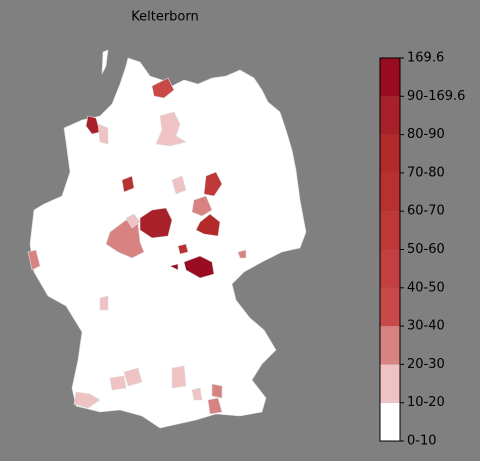 The width and height of the screenshot is (480, 461). What do you see at coordinates (426, 211) in the screenshot?
I see `colorbar-label: 60-70` at bounding box center [426, 211].